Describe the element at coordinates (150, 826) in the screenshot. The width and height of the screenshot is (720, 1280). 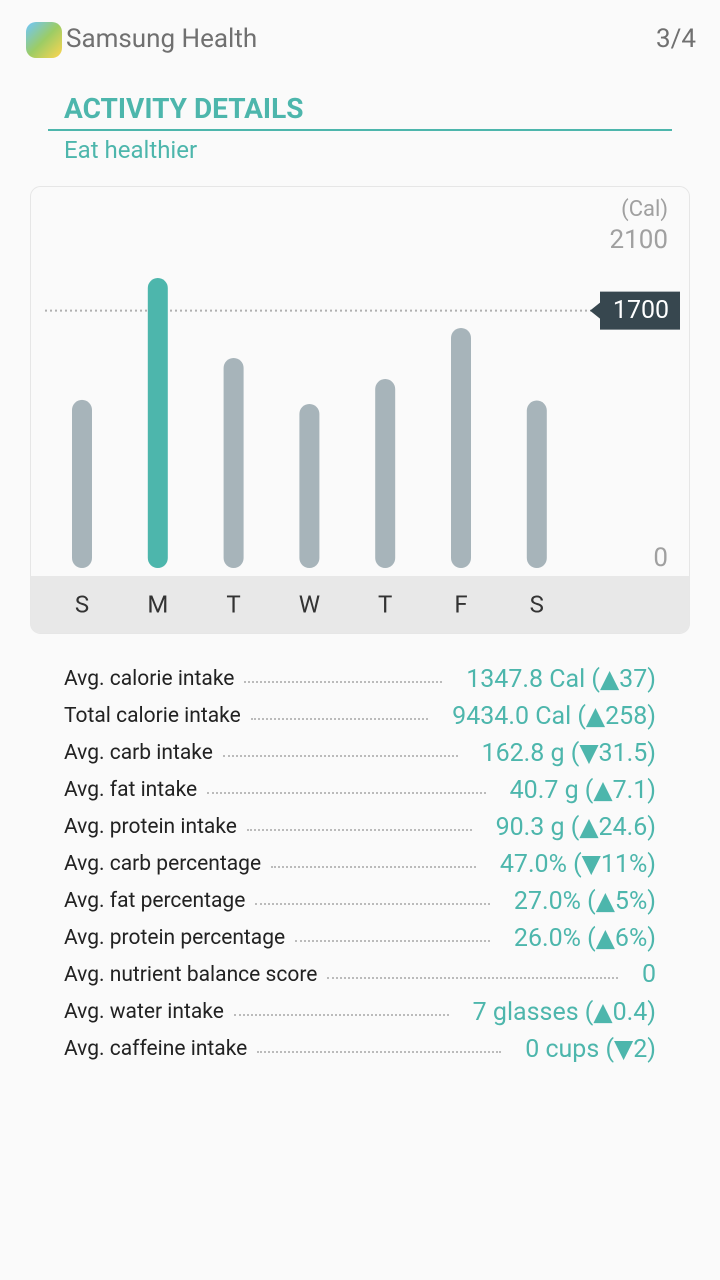
I see `stat-label: Avg. protein intake` at that location.